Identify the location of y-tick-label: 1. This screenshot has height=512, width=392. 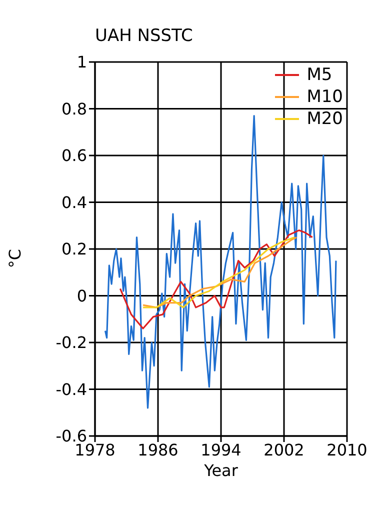
(81, 62).